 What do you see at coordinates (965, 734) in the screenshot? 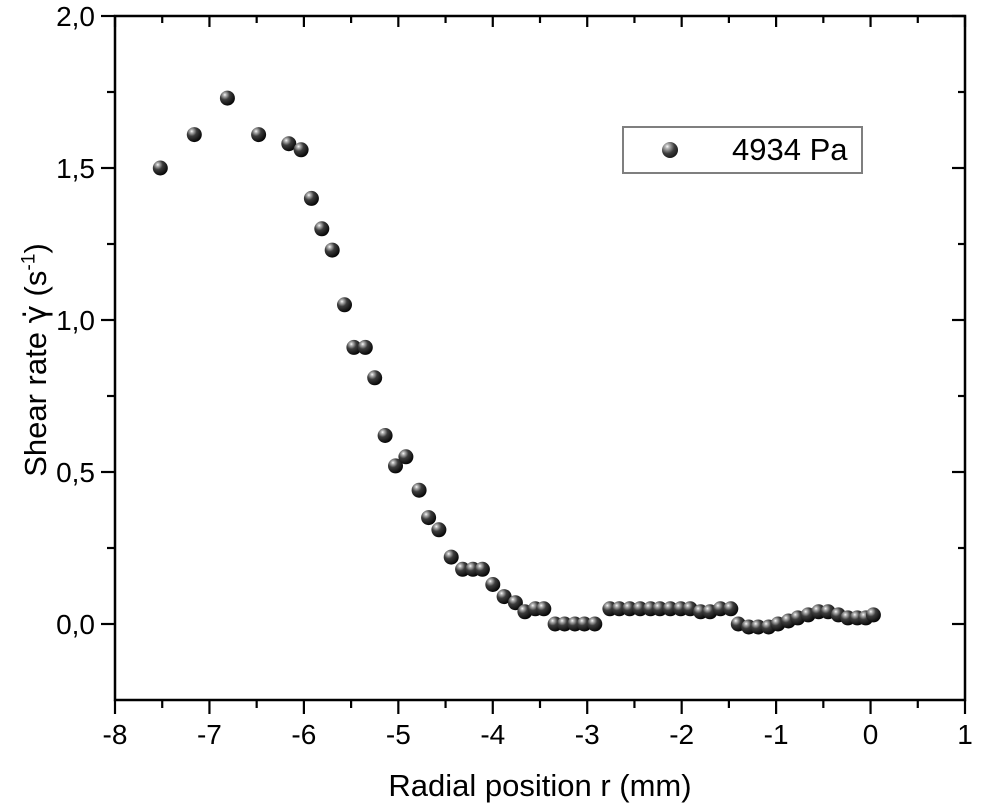
I see `x-tick-label: 1` at bounding box center [965, 734].